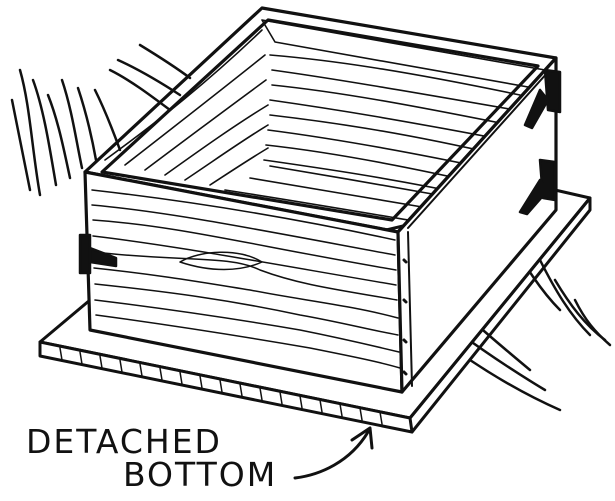 This screenshot has height=501, width=615. What do you see at coordinates (542, 99) in the screenshot?
I see `right-hinge-icon-upper` at bounding box center [542, 99].